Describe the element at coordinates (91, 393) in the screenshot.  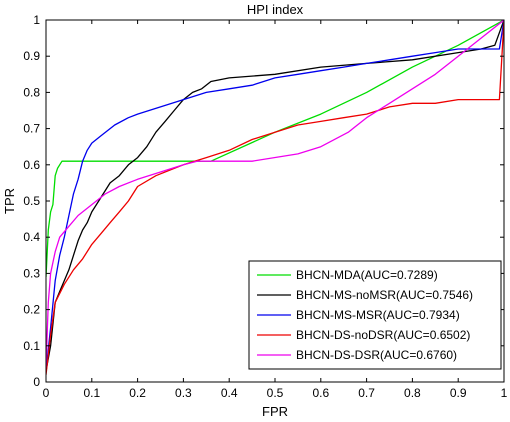
I see `x-tick-label: 0.1` at that location.